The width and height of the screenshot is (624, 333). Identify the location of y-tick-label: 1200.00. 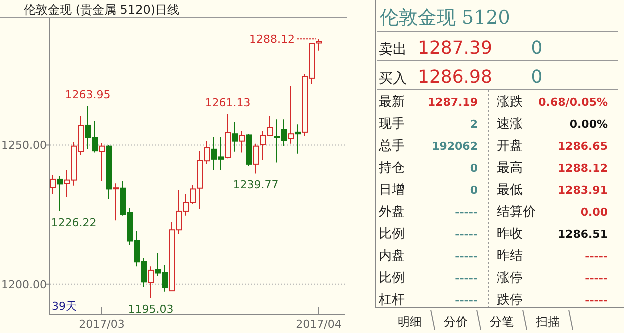
(24, 285).